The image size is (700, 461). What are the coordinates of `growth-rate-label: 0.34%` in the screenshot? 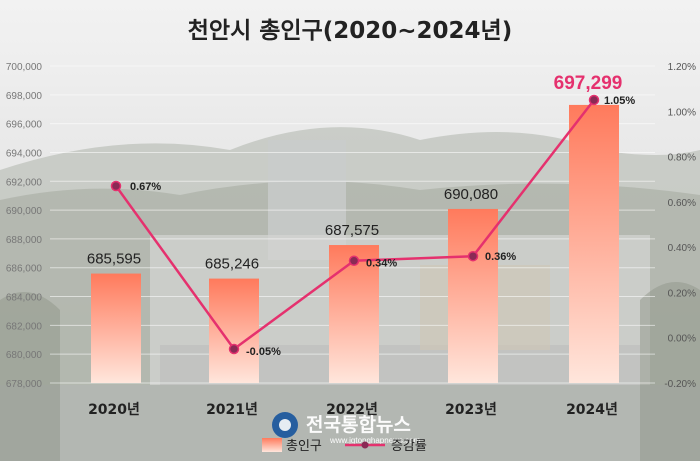 It's located at (381, 264).